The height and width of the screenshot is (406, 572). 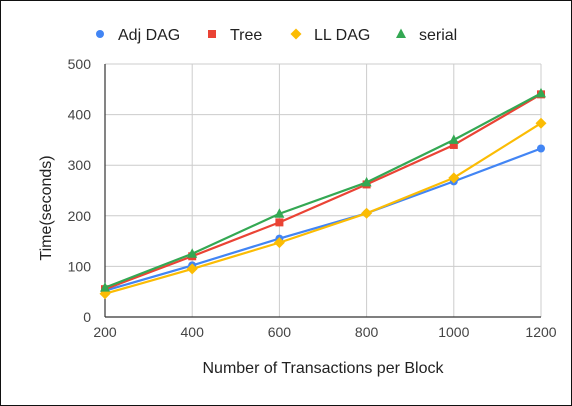 What do you see at coordinates (367, 332) in the screenshot?
I see `x-tick-label: 800` at bounding box center [367, 332].